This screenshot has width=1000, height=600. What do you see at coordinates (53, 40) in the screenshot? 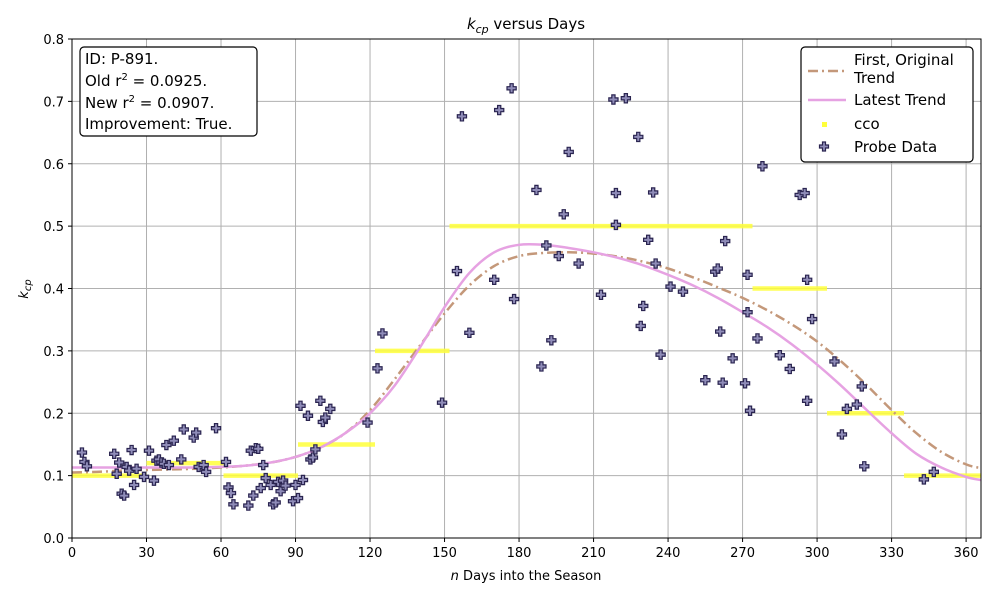
I see `y-tick-label: 0.8` at bounding box center [53, 40].